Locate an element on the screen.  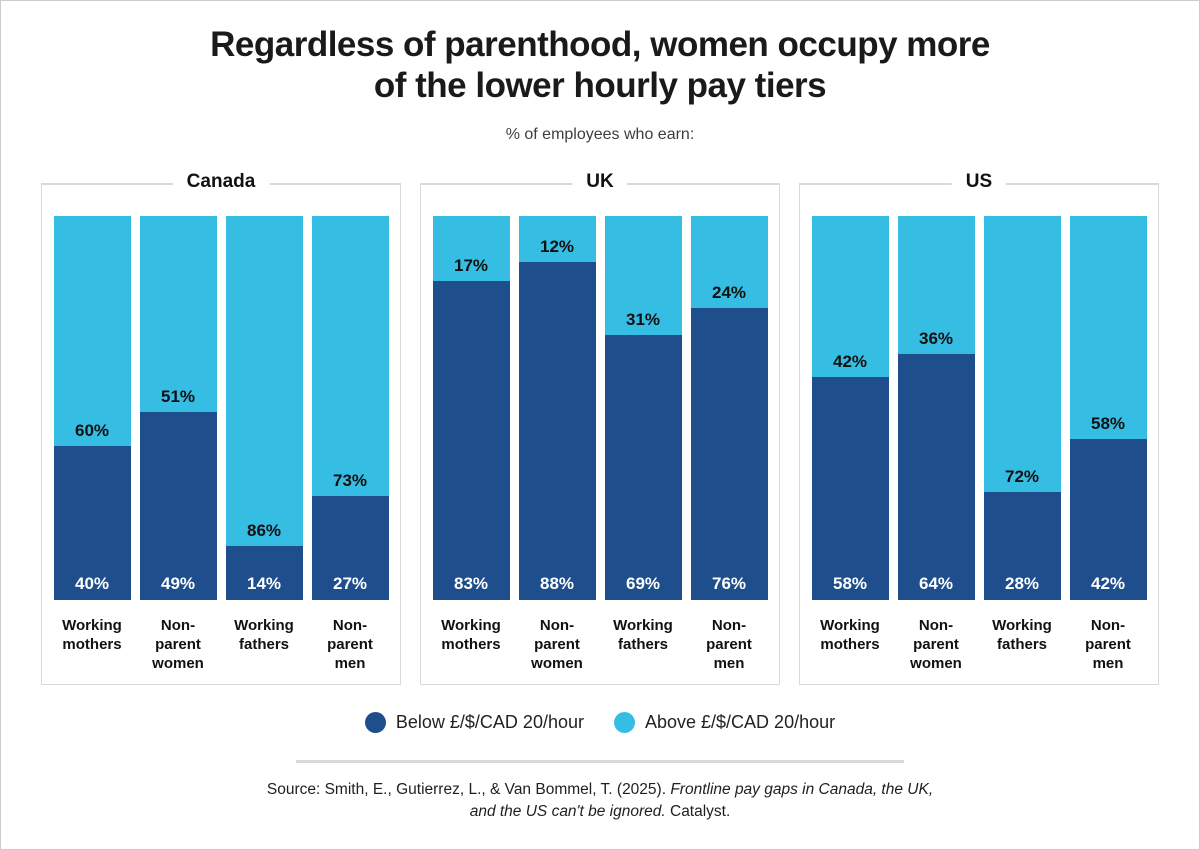
bar-canada-non-parent-men: 73% 27% is located at coordinates (350, 407).